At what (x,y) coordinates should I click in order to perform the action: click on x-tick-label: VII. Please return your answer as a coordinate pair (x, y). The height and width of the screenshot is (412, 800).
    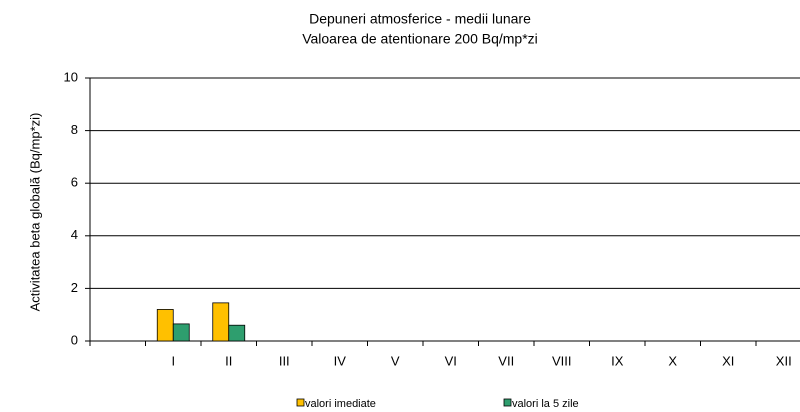
    Looking at the image, I should click on (506, 360).